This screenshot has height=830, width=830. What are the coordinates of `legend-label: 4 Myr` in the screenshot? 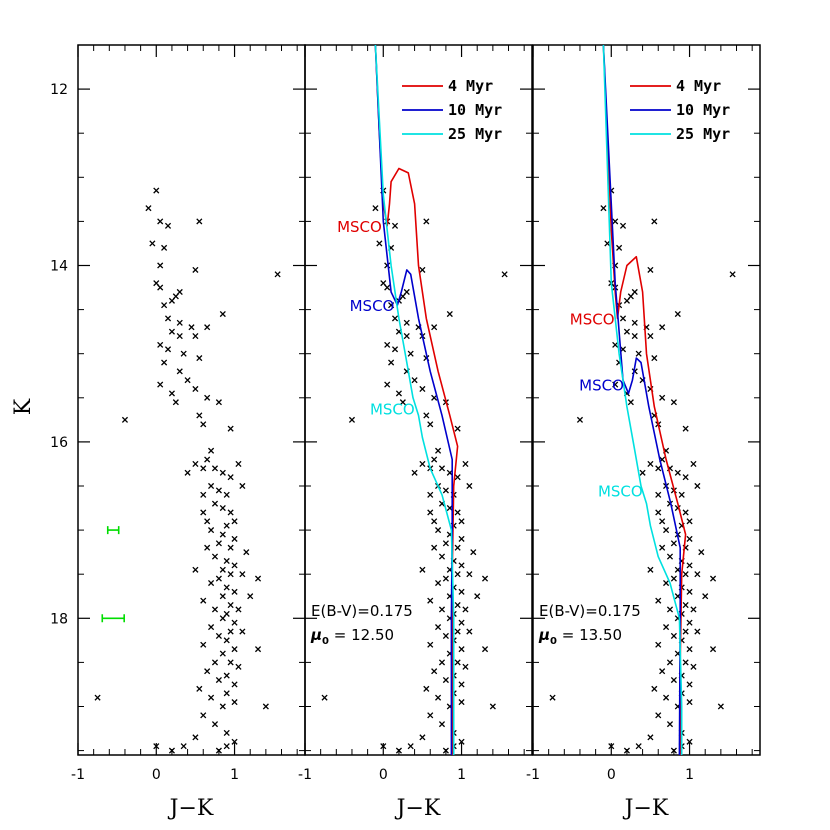 It's located at (698, 86).